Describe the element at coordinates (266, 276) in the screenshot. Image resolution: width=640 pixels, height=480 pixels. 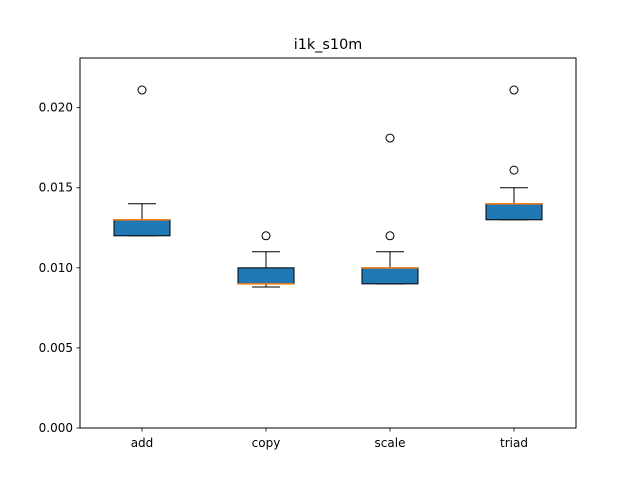
I see `box-copy` at that location.